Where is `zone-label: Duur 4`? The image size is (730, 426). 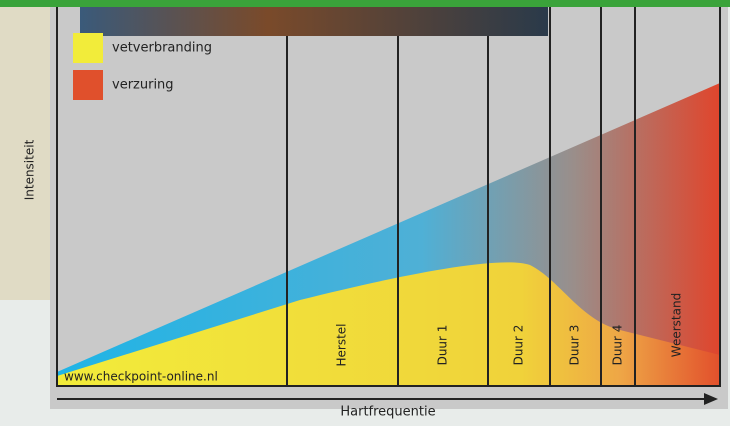 zone-label: Duur 4 is located at coordinates (618, 345).